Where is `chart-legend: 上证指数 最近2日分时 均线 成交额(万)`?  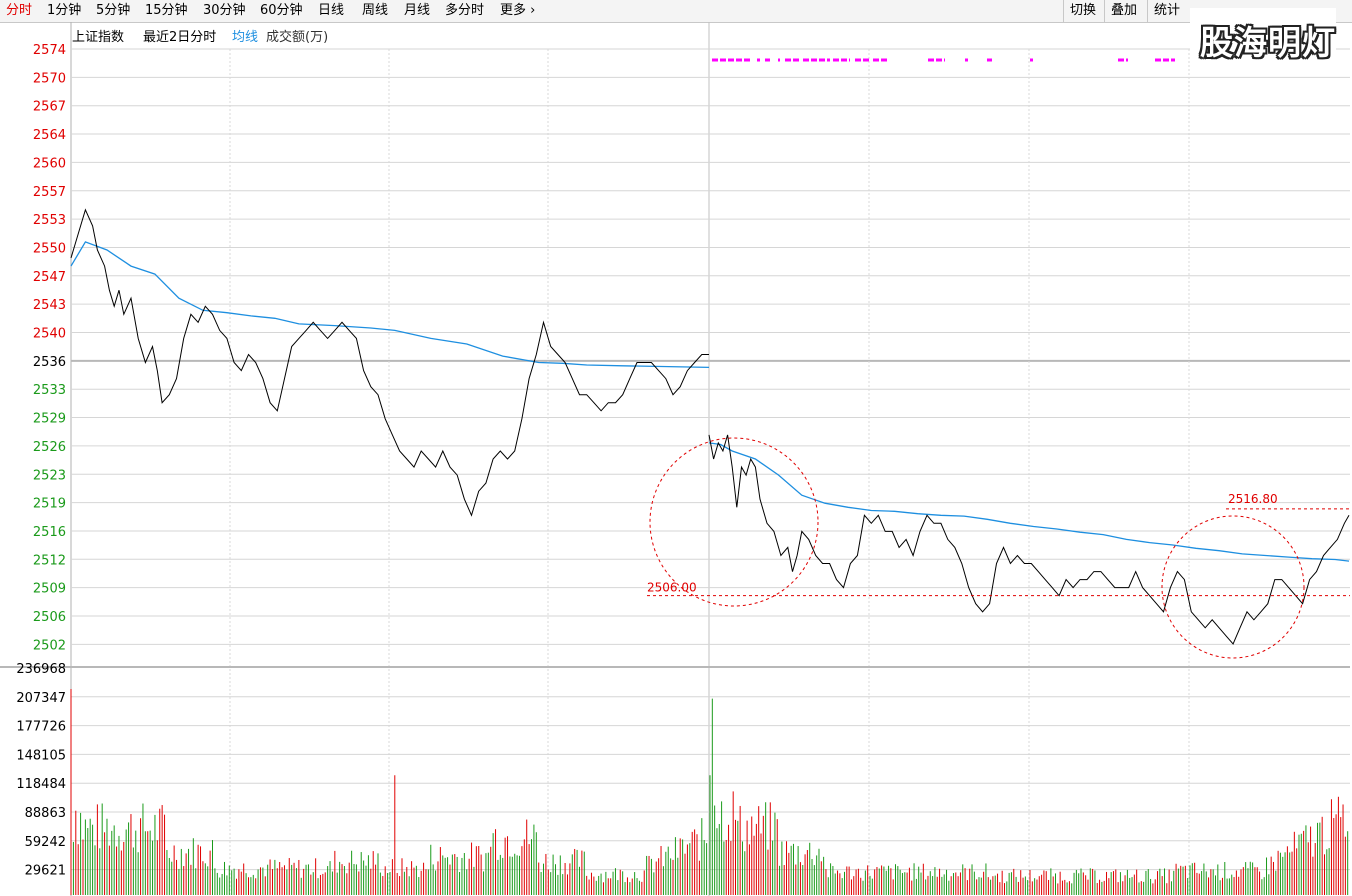
chart-legend: 上证指数 最近2日分时 均线 成交额(万) is located at coordinates (200, 37).